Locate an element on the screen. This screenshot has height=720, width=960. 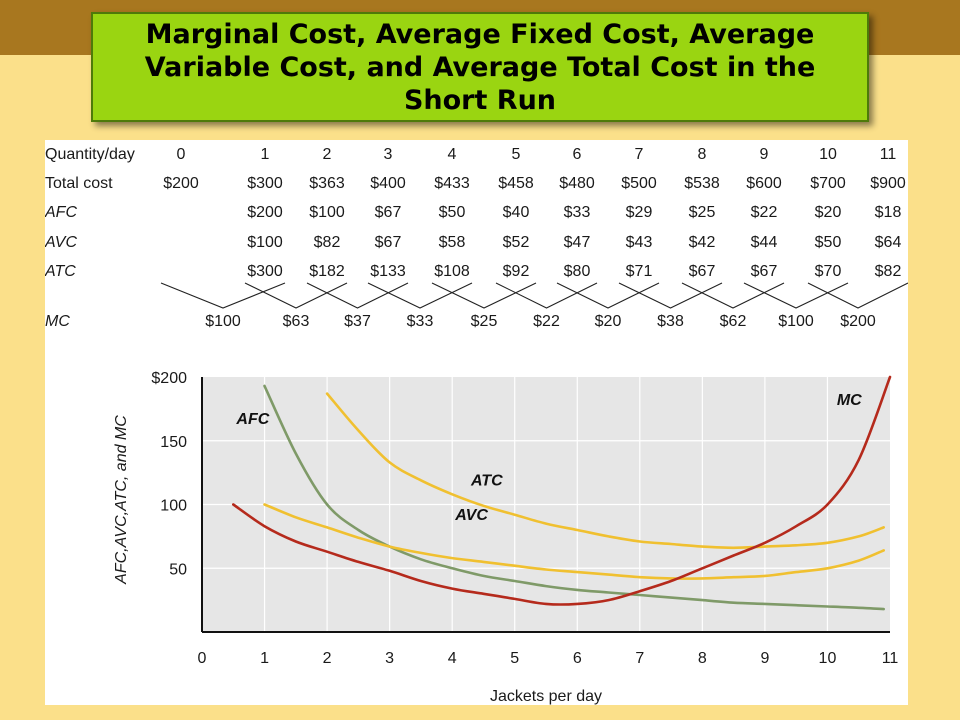
table-cell: $363 is located at coordinates (327, 183).